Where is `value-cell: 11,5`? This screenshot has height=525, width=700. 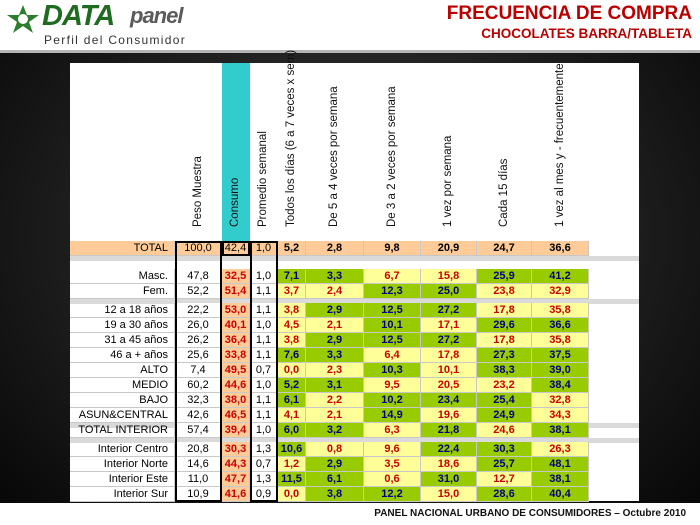
value-cell: 11,5 is located at coordinates (292, 479).